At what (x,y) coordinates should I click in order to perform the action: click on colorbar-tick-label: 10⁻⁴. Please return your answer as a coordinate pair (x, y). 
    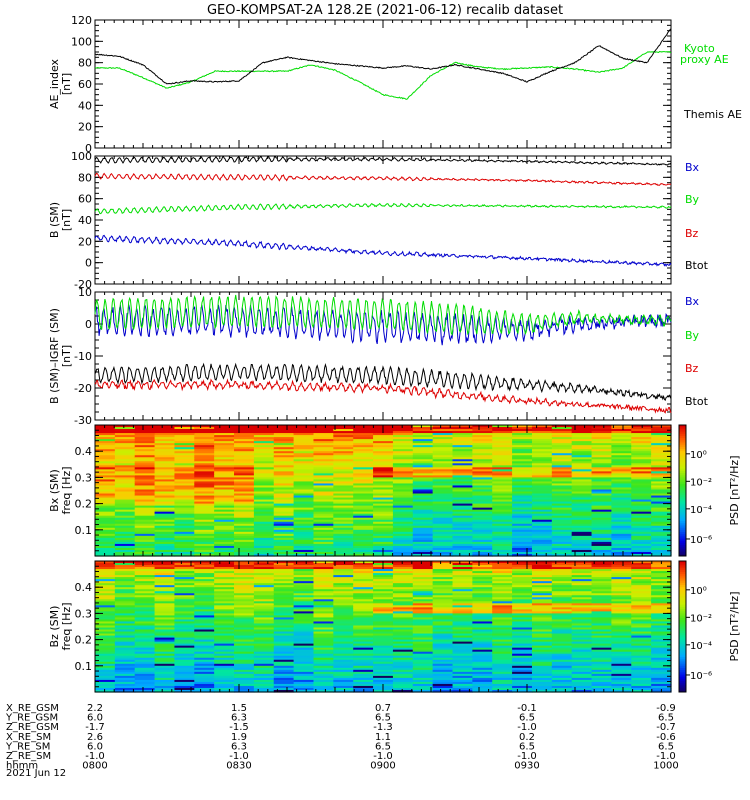
    Looking at the image, I should click on (701, 510).